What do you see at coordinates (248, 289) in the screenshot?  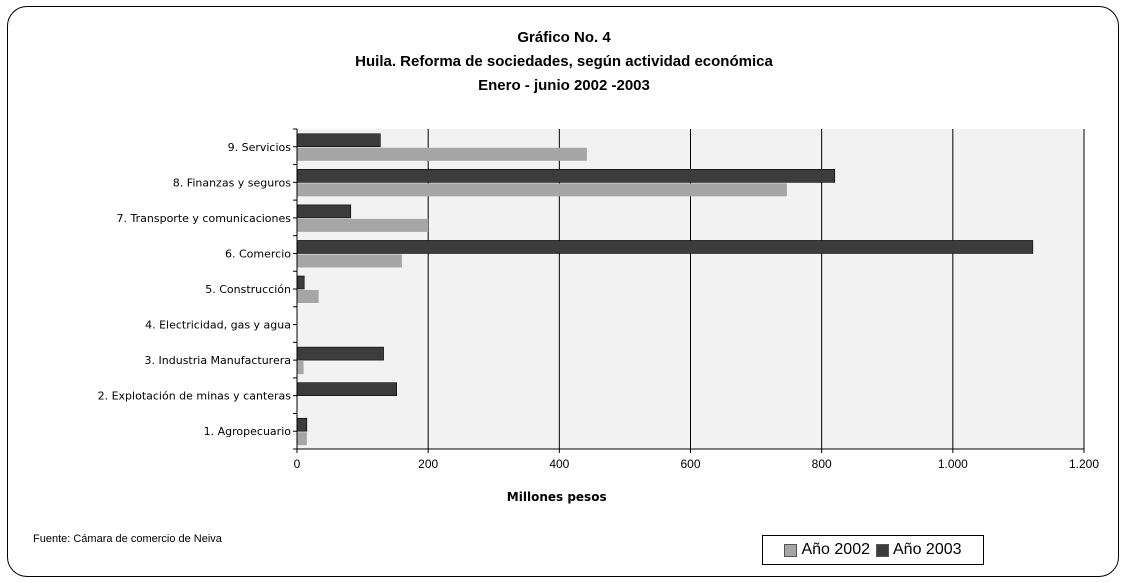 I see `category-label: 5. Construcción` at bounding box center [248, 289].